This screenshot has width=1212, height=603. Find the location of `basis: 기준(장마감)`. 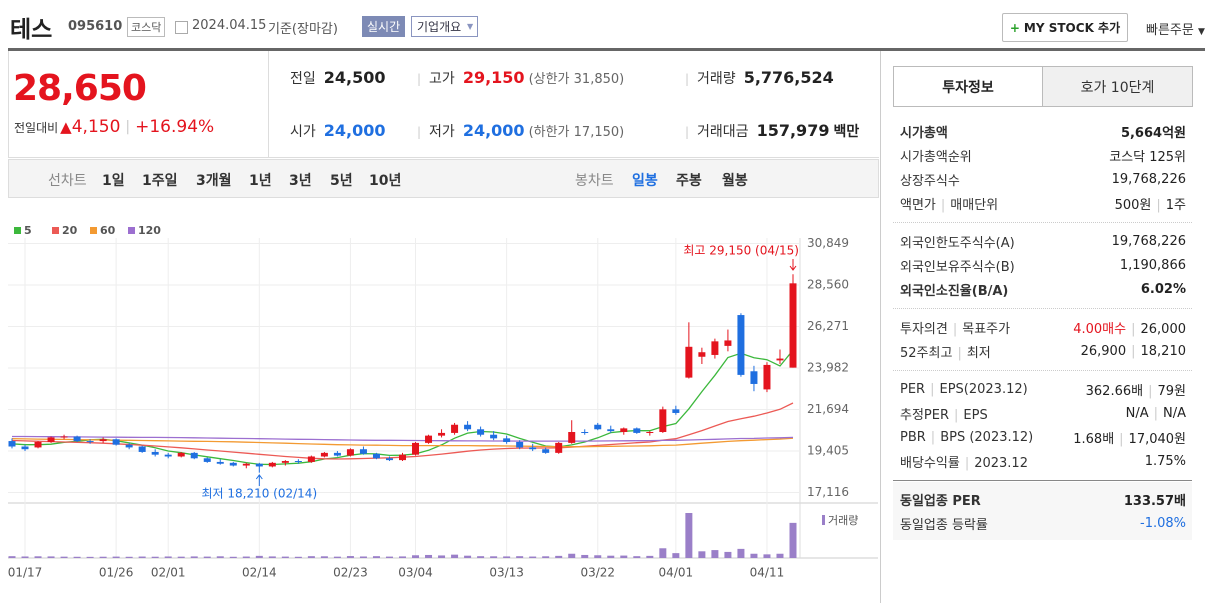

basis: 기준(장마감) is located at coordinates (303, 29).